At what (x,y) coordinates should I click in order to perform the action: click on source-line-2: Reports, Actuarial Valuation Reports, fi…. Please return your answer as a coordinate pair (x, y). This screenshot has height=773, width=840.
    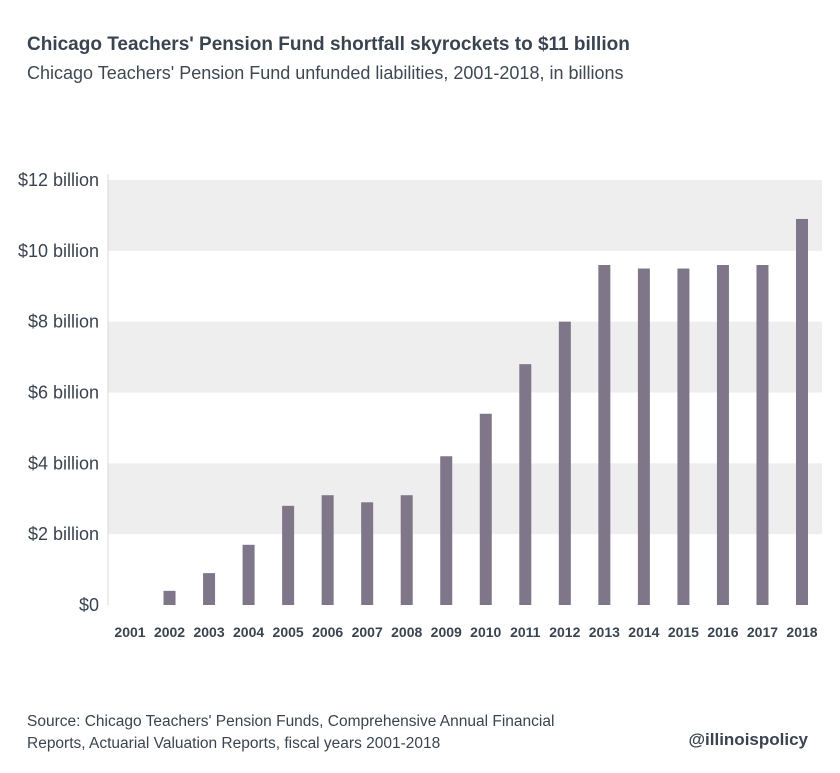
    Looking at the image, I should click on (234, 743).